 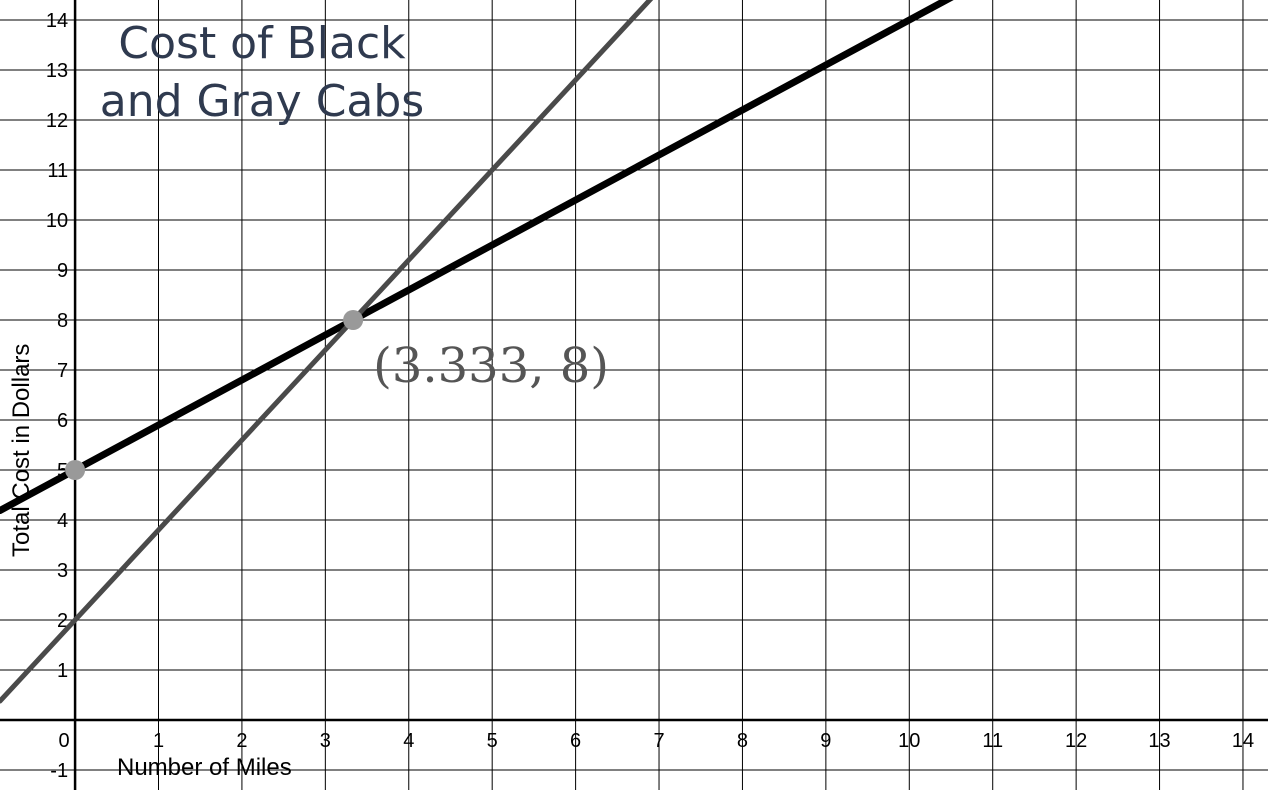 What do you see at coordinates (262, 43) in the screenshot?
I see `chart-title-line-1: Cost of Black` at bounding box center [262, 43].